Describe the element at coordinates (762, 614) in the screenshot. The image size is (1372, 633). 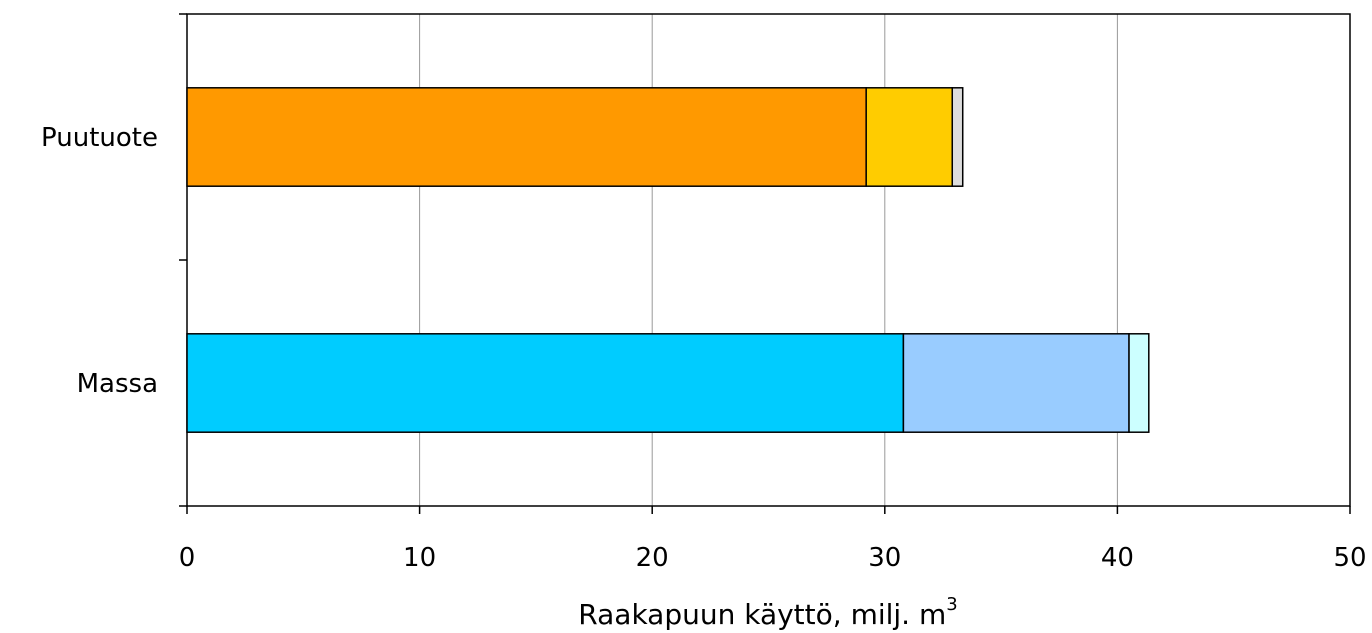
I see `x-axis-title-text: Raakapuun käyttö, milj. m` at that location.